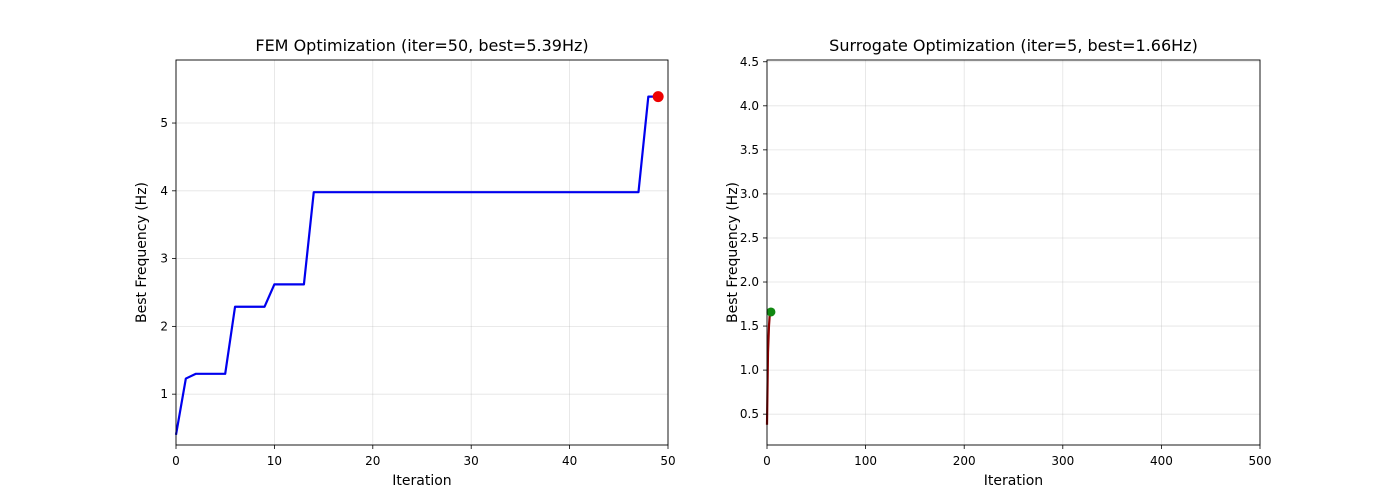 The height and width of the screenshot is (500, 1400). I want to click on surrogate-y-tick-label: 1.0, so click(749, 370).